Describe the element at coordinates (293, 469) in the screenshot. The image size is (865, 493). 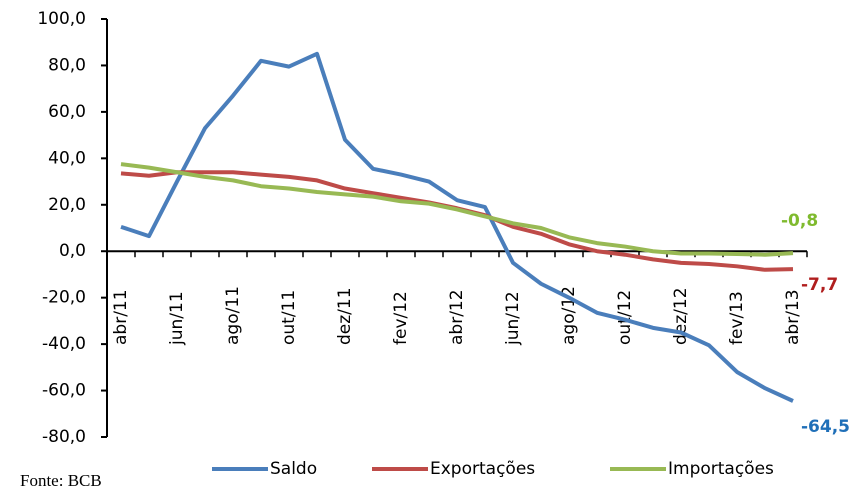
I see `legend-label: Saldo` at that location.